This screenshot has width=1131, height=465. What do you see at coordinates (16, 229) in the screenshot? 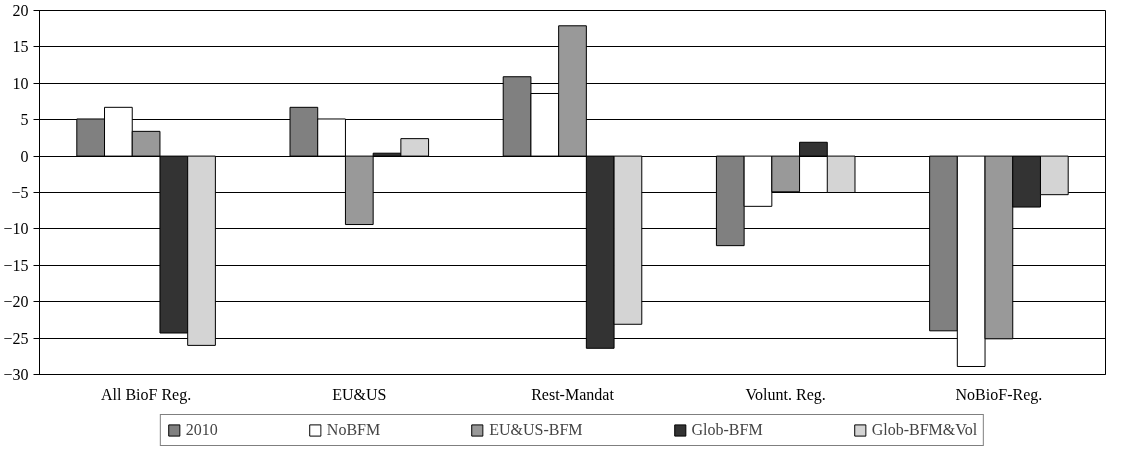
I see `y-tick-label: −10` at bounding box center [16, 229].